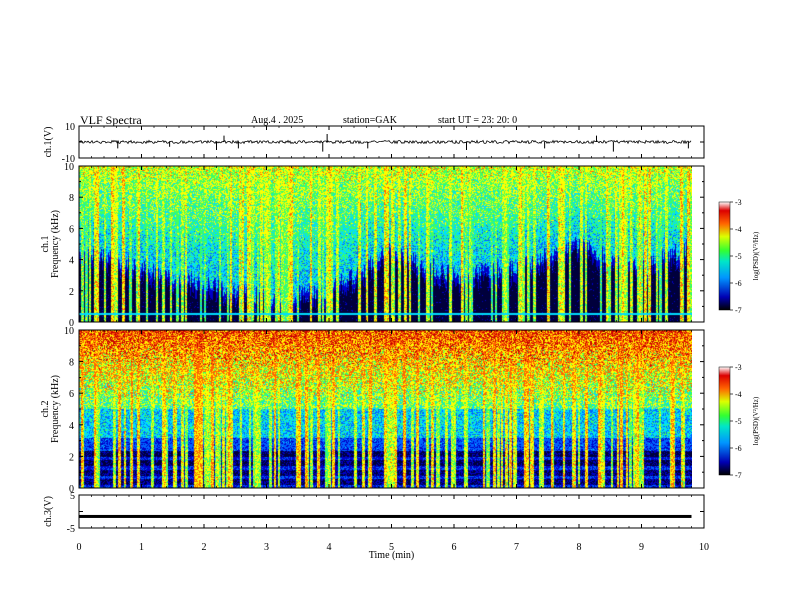 This screenshot has width=792, height=612. What do you see at coordinates (391, 555) in the screenshot?
I see `x-axis-label: Time (min)` at bounding box center [391, 555].